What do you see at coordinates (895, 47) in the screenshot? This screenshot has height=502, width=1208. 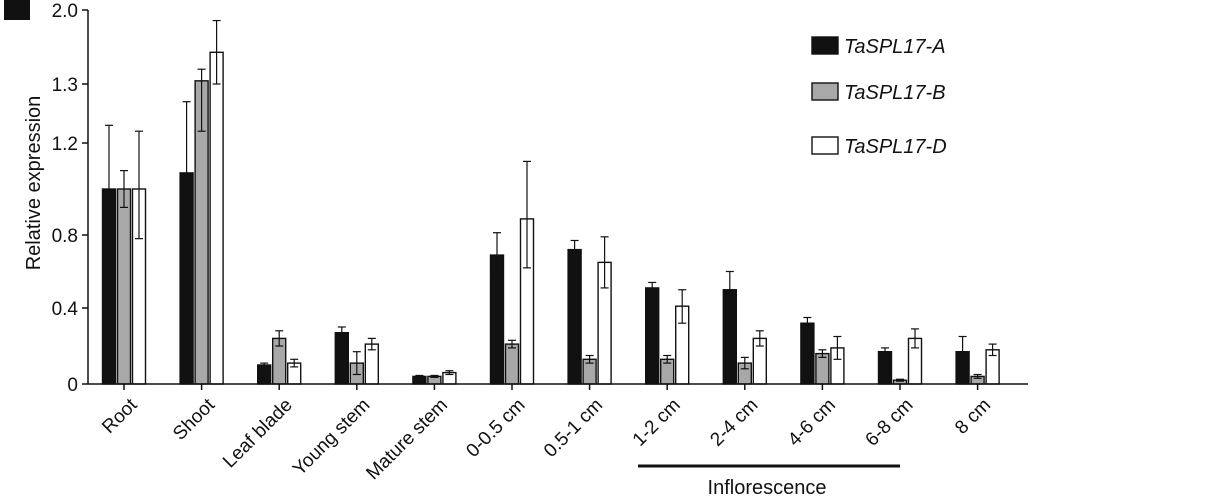 I see `legend-label: TaSPL17-A` at bounding box center [895, 47].